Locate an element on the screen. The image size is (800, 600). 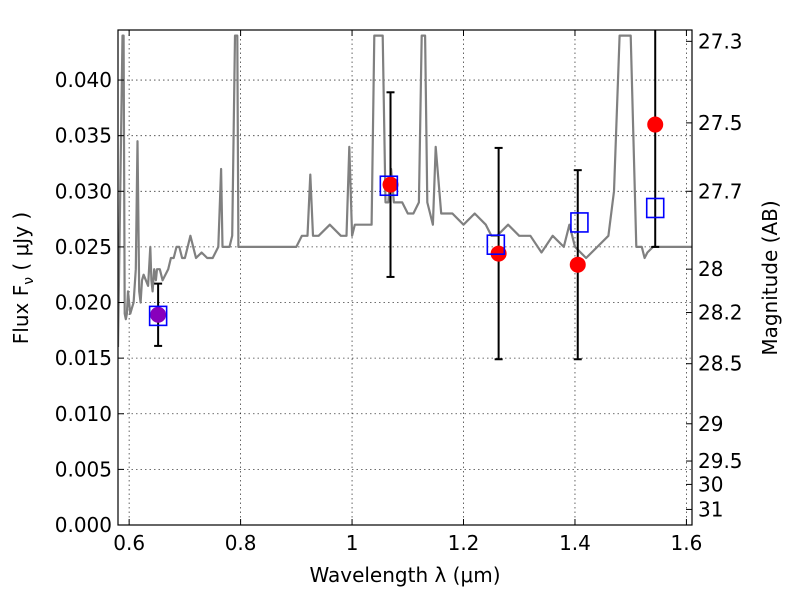
y-tick-label: 0.035 is located at coordinates (83, 136).